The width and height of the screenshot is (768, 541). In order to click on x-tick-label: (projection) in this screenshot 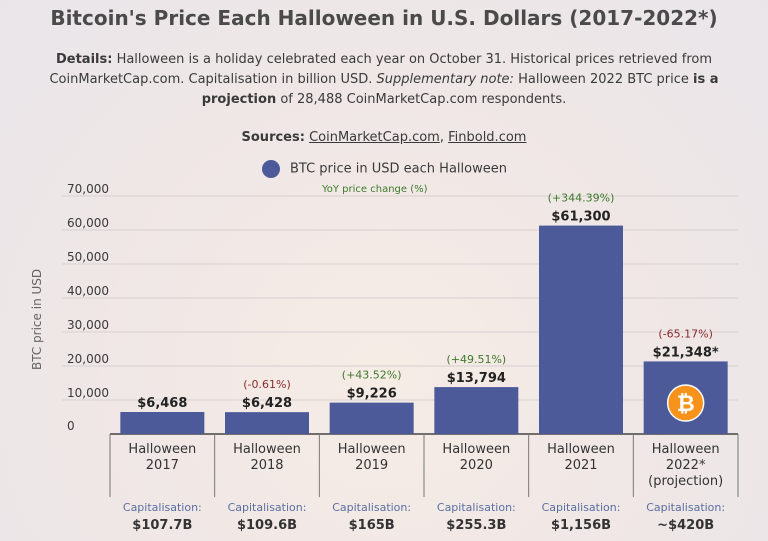, I will do `click(685, 481)`.